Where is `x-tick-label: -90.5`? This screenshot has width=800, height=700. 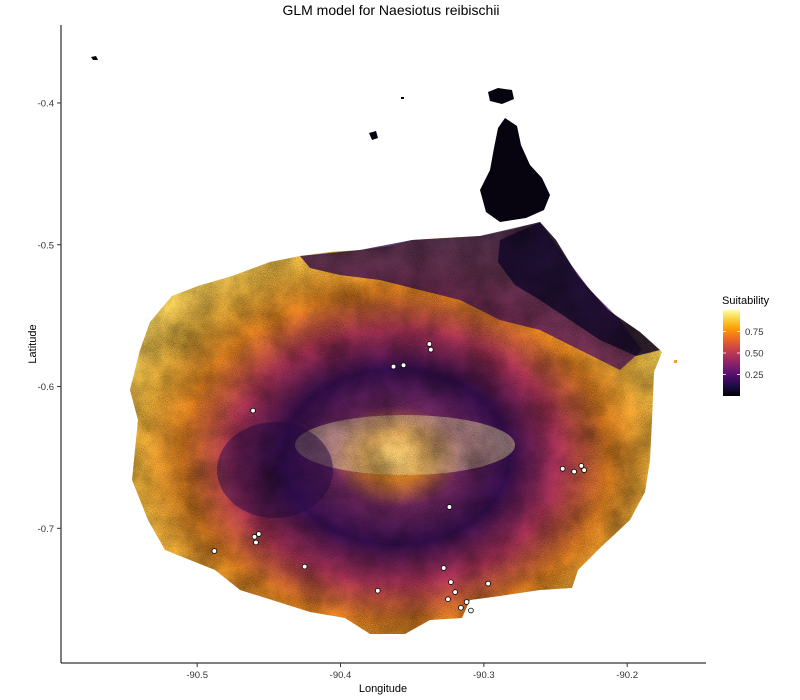
x-tick-label: -90.5 is located at coordinates (197, 675).